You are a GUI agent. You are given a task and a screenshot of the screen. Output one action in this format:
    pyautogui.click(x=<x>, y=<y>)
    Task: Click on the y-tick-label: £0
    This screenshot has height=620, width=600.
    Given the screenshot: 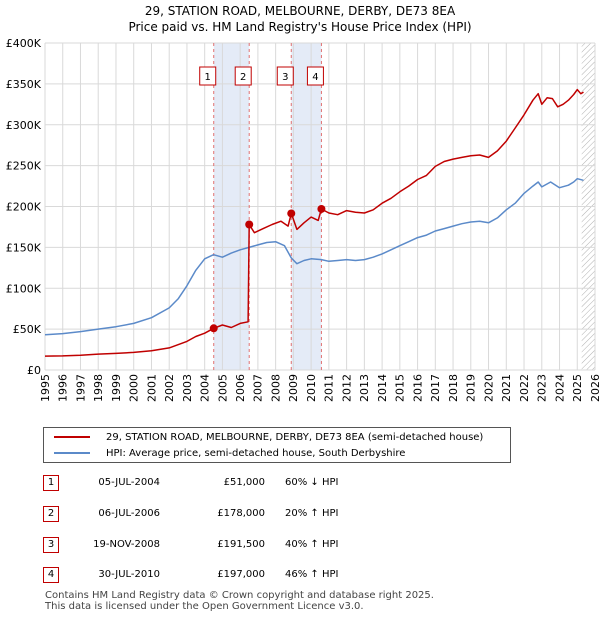 What is the action you would take?
    pyautogui.click(x=34, y=370)
    